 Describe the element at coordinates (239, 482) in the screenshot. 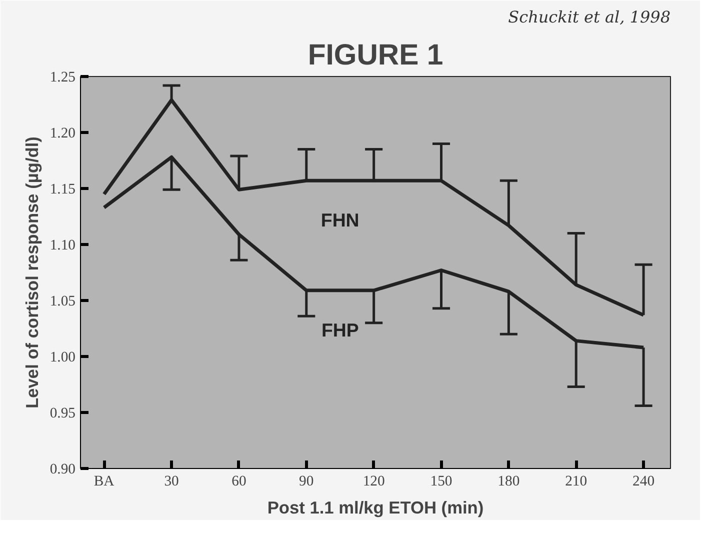

I see `x-tick-label: 60` at that location.